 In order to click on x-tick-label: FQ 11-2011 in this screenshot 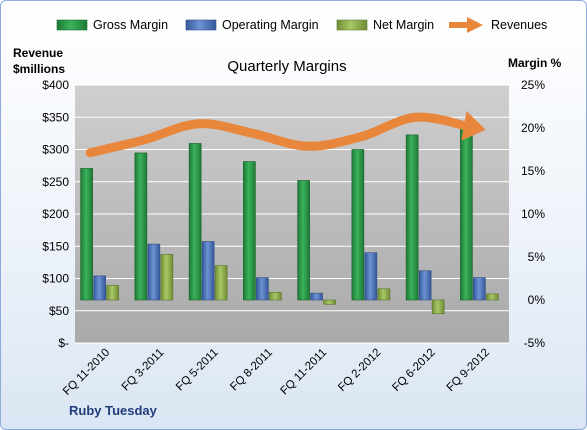, I will do `click(304, 372)`.